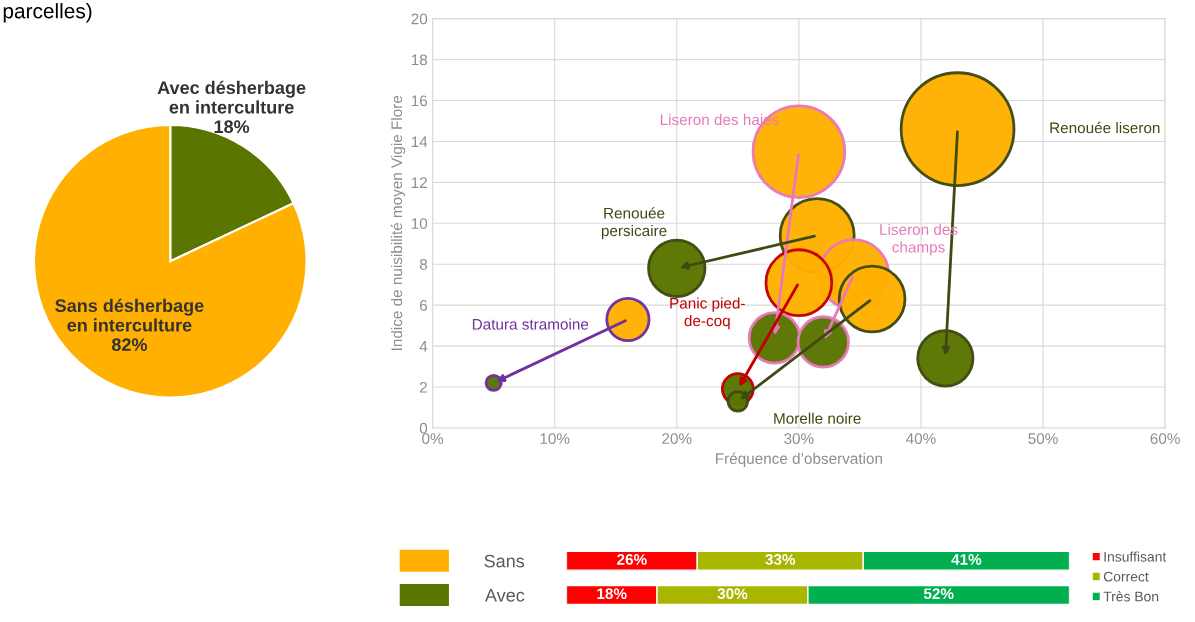 This screenshot has height=622, width=1195. Describe the element at coordinates (129, 315) in the screenshot. I see `slice-label: Sans désherbage en interculture` at that location.